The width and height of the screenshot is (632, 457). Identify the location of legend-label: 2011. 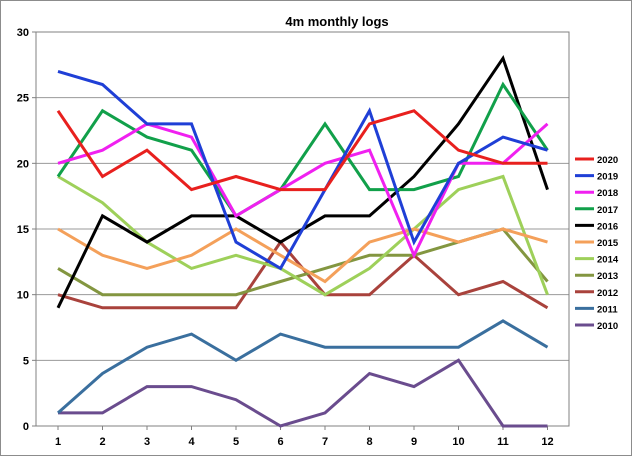
(607, 309).